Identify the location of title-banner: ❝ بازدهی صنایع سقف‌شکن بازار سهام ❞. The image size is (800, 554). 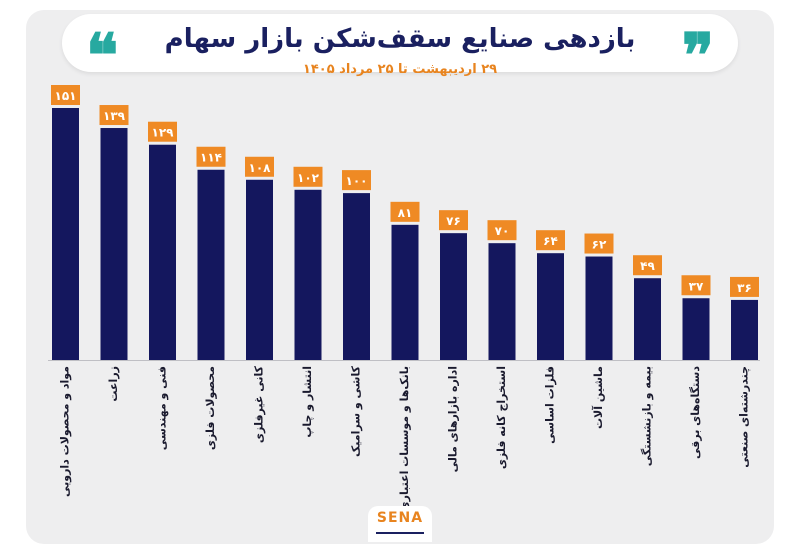
(400, 50).